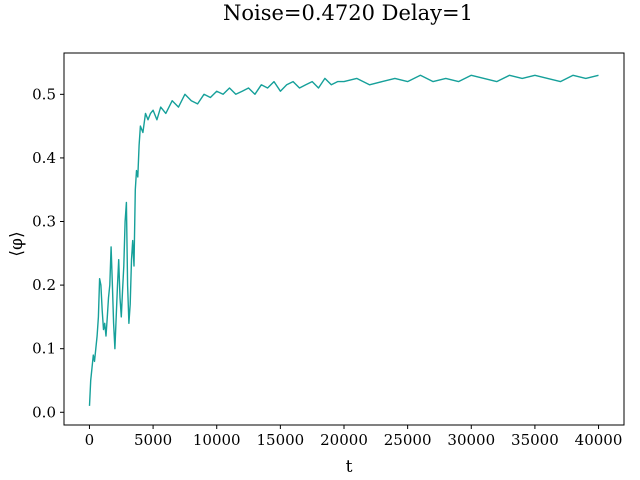 This screenshot has width=640, height=480. What do you see at coordinates (44, 222) in the screenshot?
I see `y-tick-label: 0.3` at bounding box center [44, 222].